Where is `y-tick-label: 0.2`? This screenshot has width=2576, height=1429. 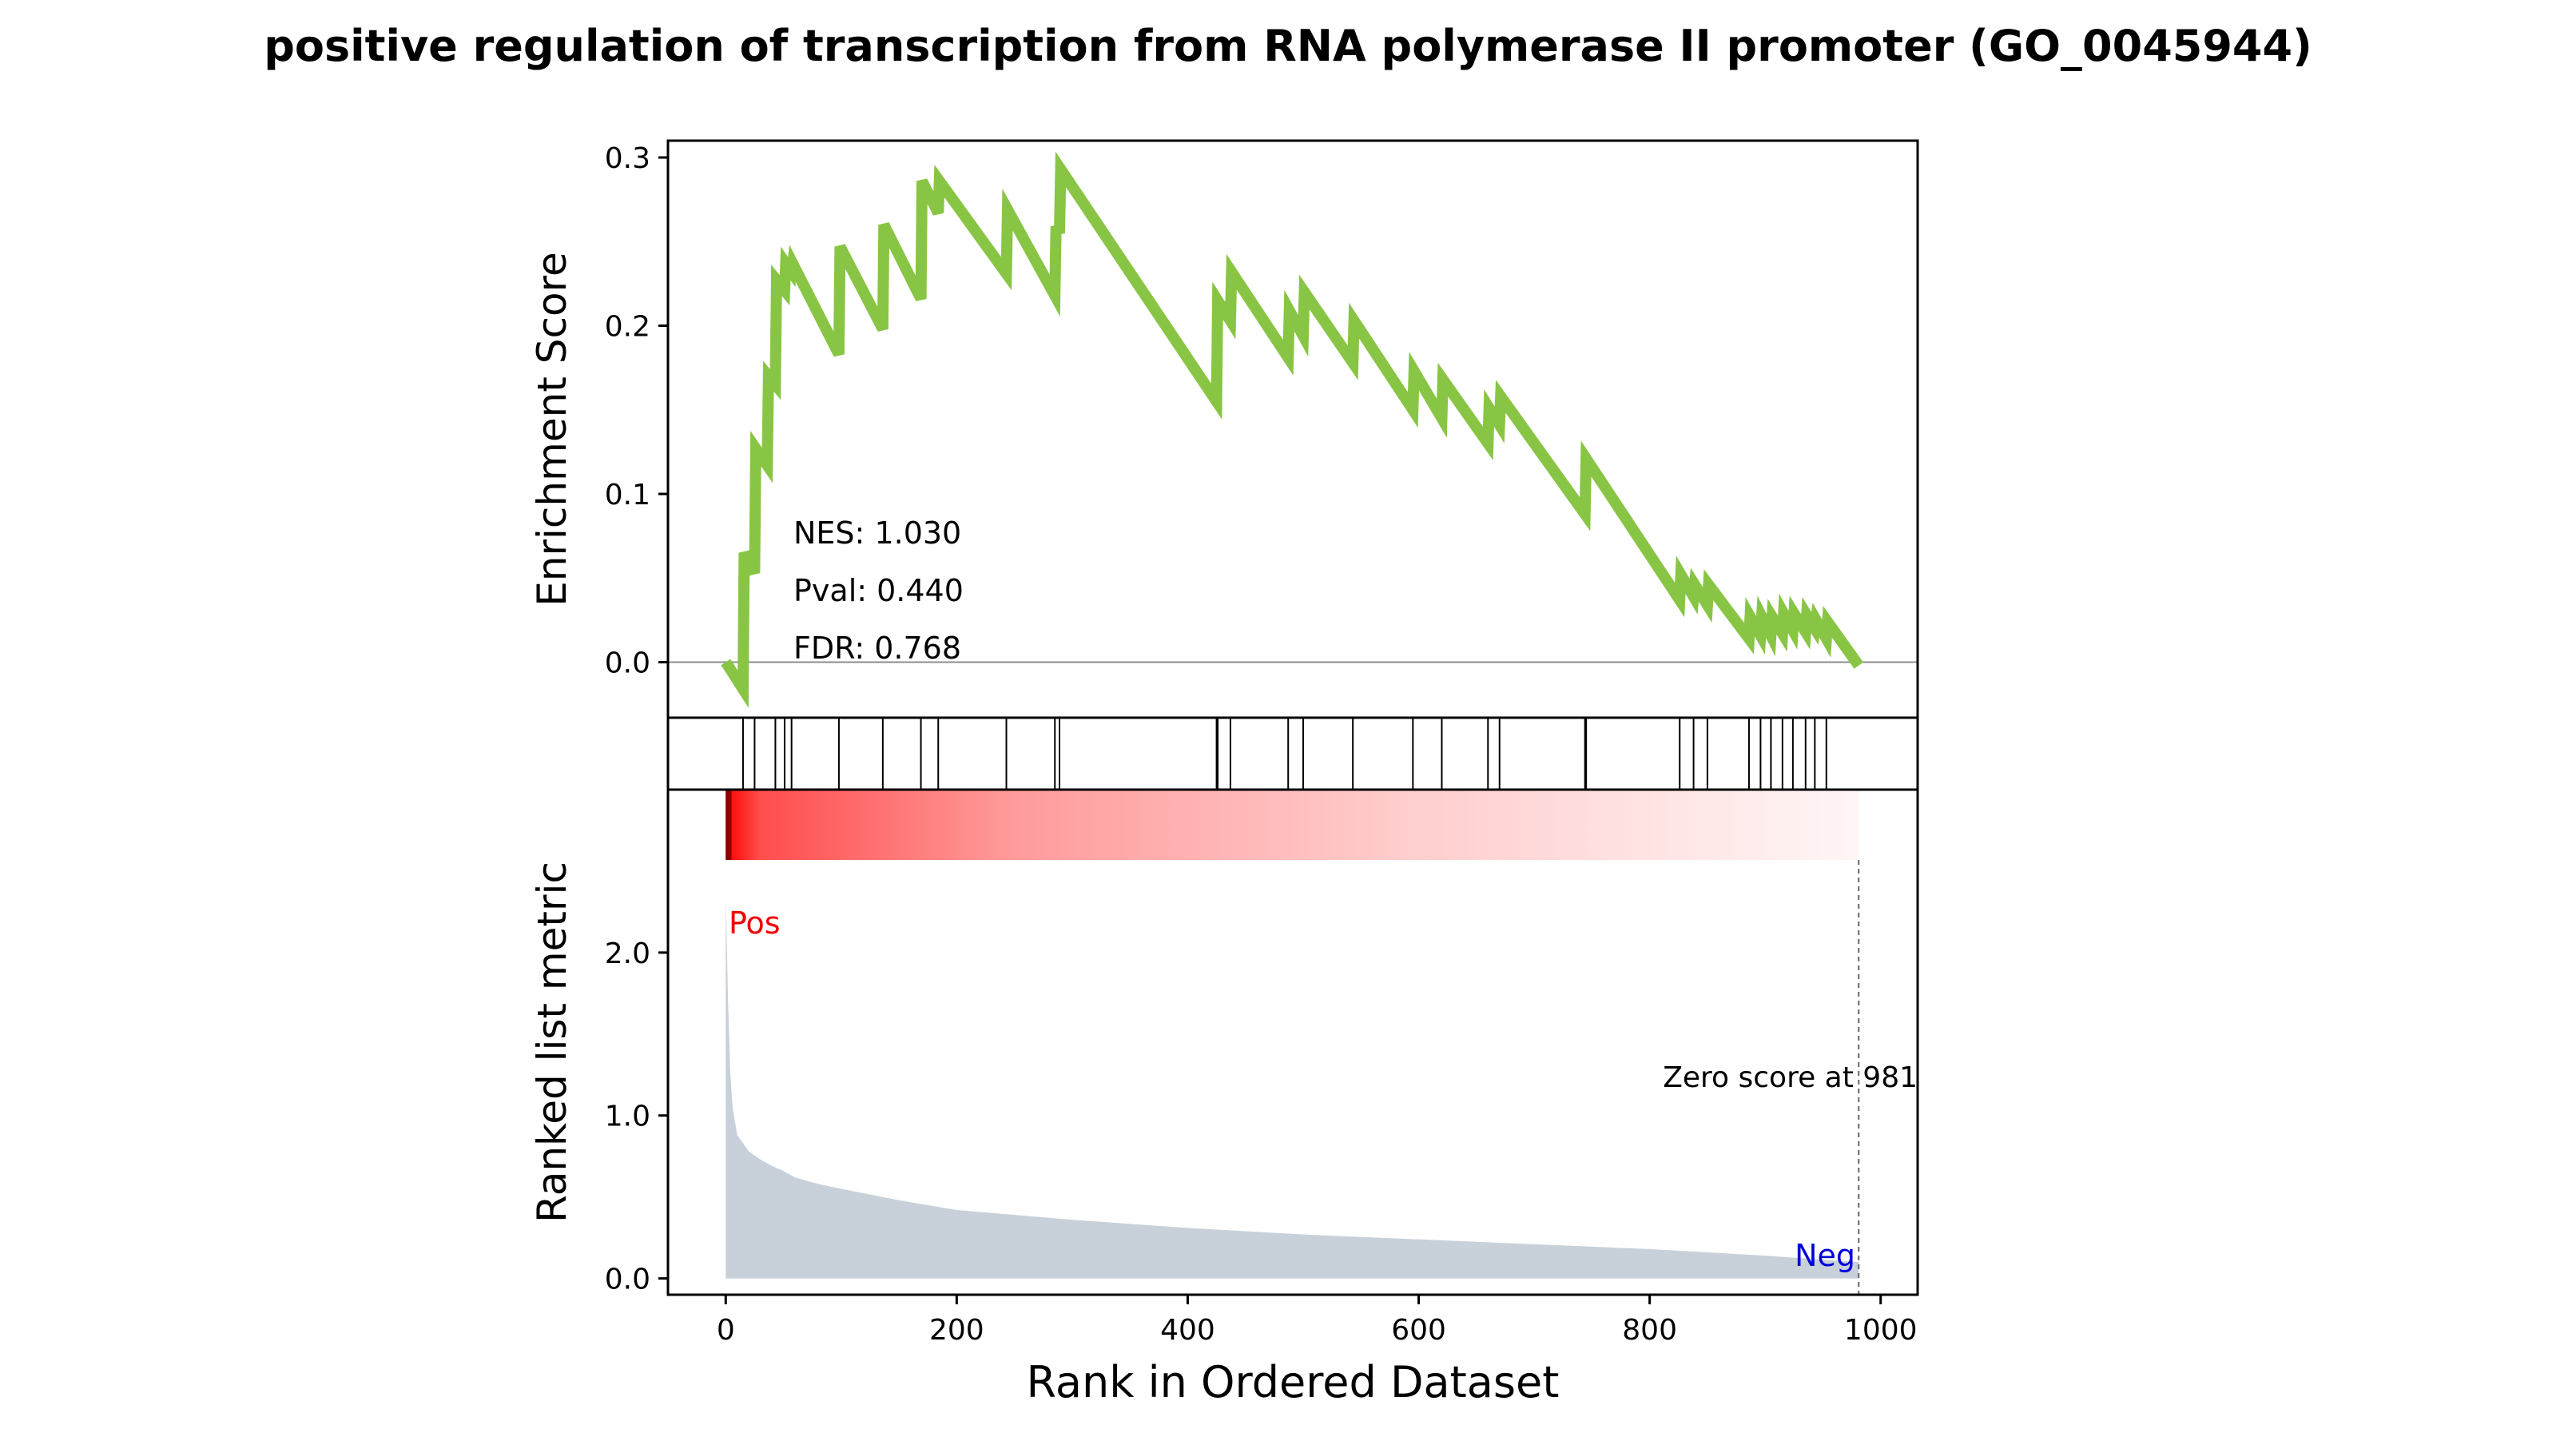 y-tick-label: 0.2 is located at coordinates (627, 327).